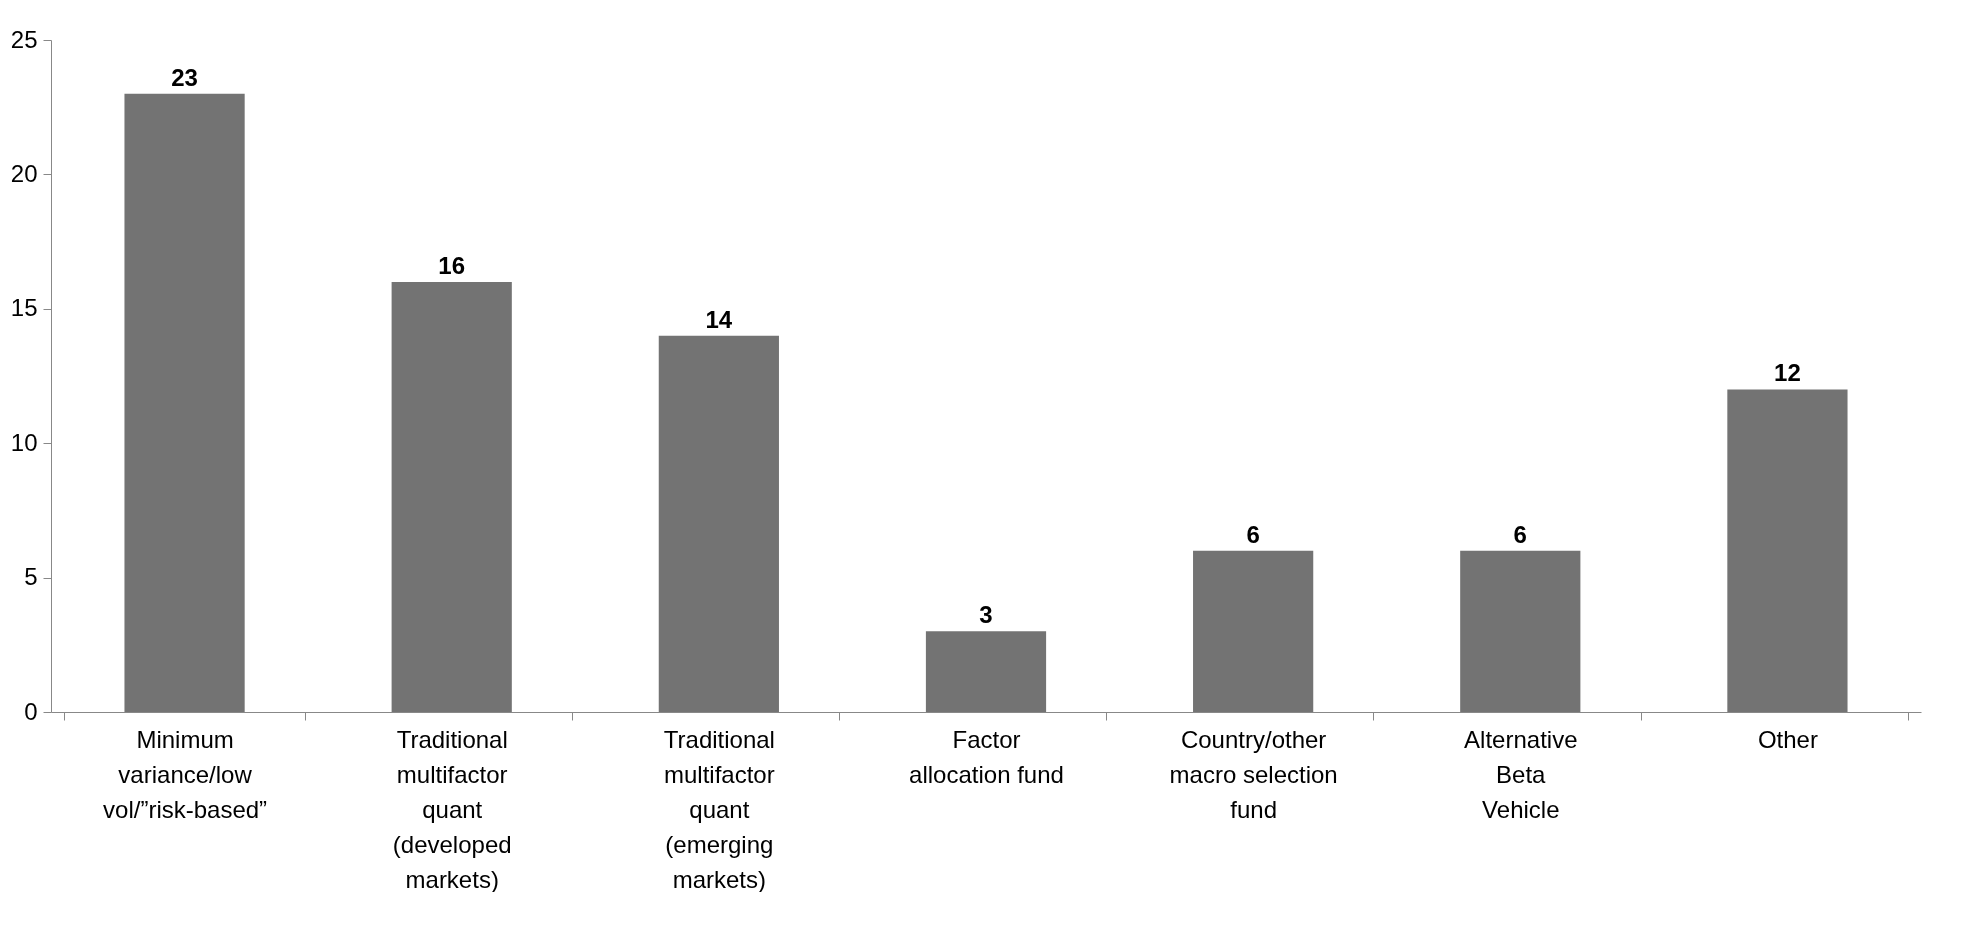 The image size is (1968, 937). Describe the element at coordinates (24, 39) in the screenshot. I see `y-tick-label: 25` at that location.